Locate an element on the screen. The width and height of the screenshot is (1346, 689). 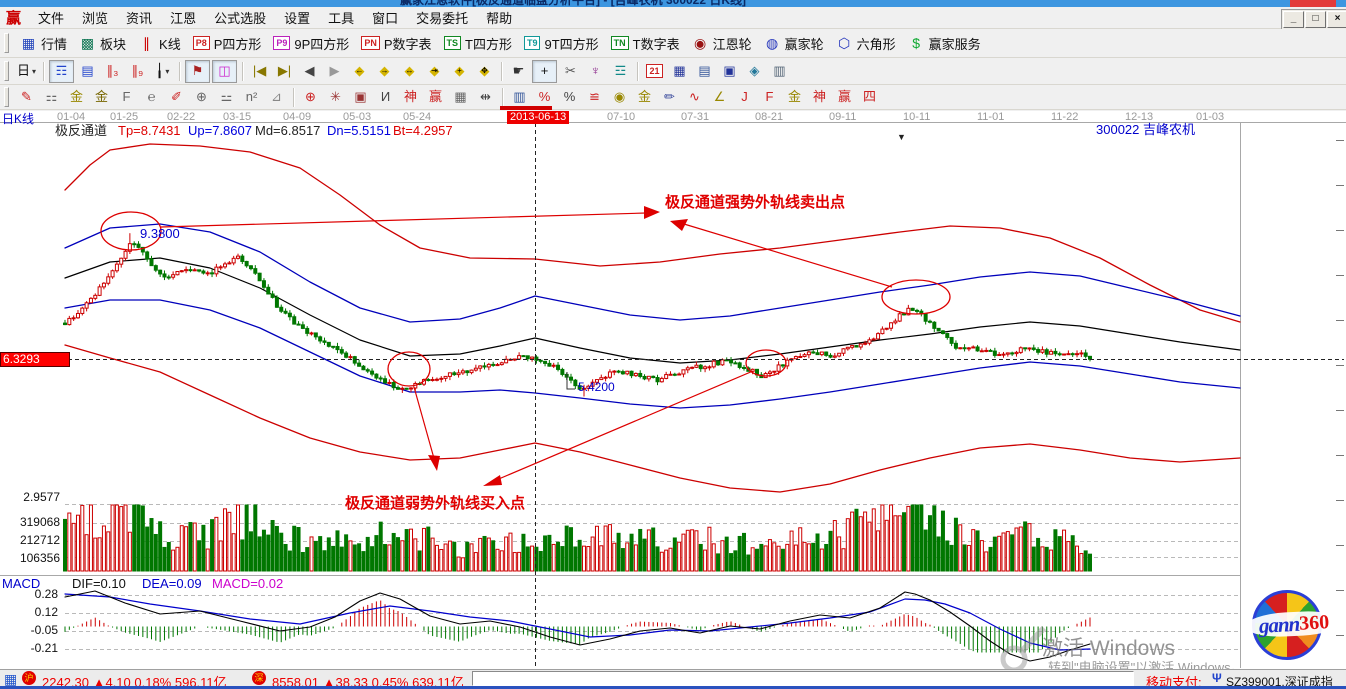
toolbar-sectors-button: ▩ 板块 is located at coordinates (102, 43).